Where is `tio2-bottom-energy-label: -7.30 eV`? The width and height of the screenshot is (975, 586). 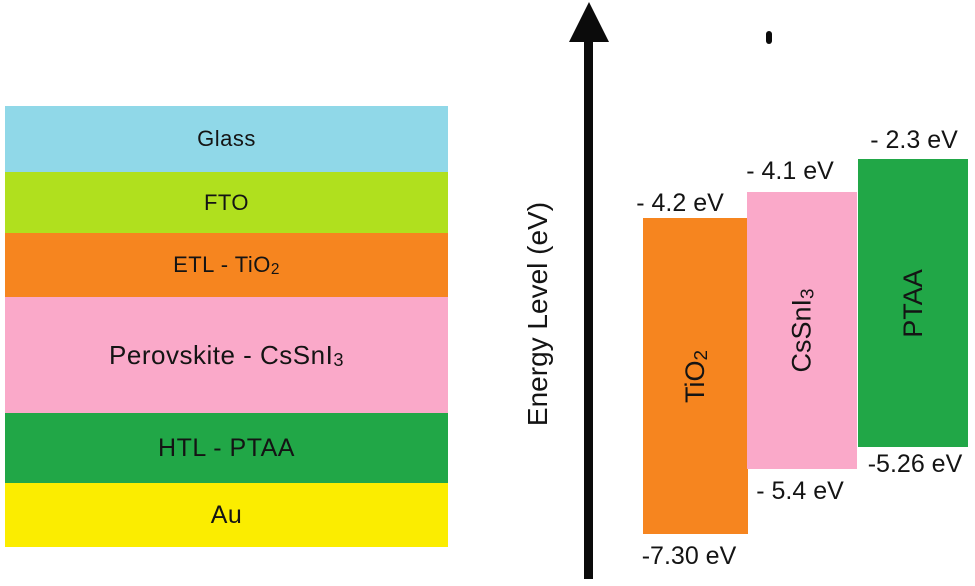
tio2-bottom-energy-label: -7.30 eV is located at coordinates (689, 556).